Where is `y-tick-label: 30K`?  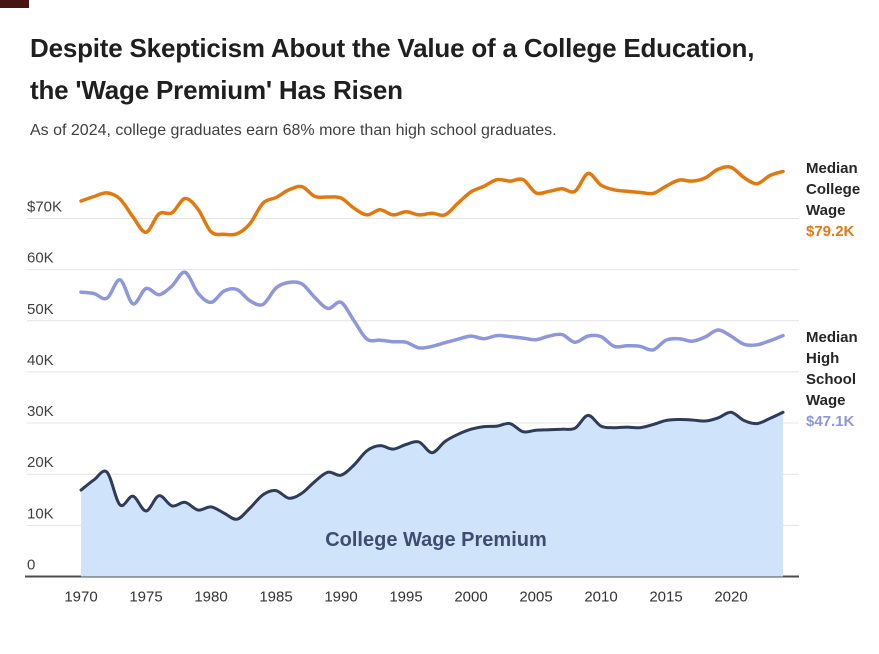 y-tick-label: 30K is located at coordinates (40, 411).